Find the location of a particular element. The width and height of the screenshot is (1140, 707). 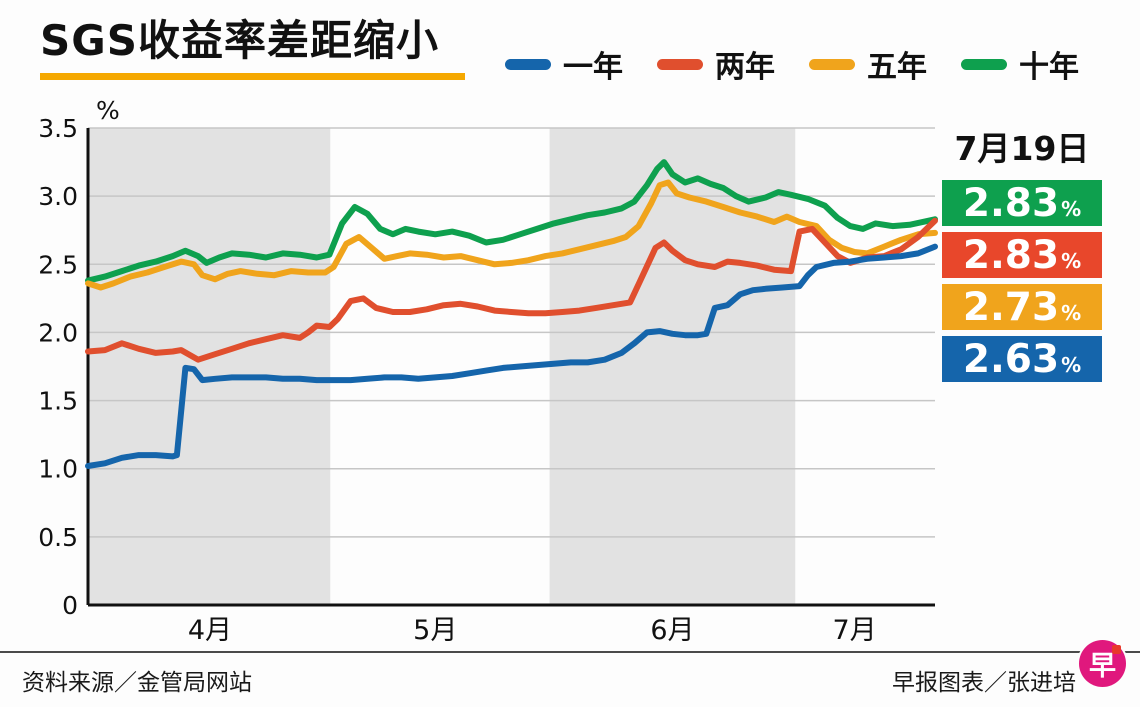

y-tick-label: 0.5 is located at coordinates (58, 537).